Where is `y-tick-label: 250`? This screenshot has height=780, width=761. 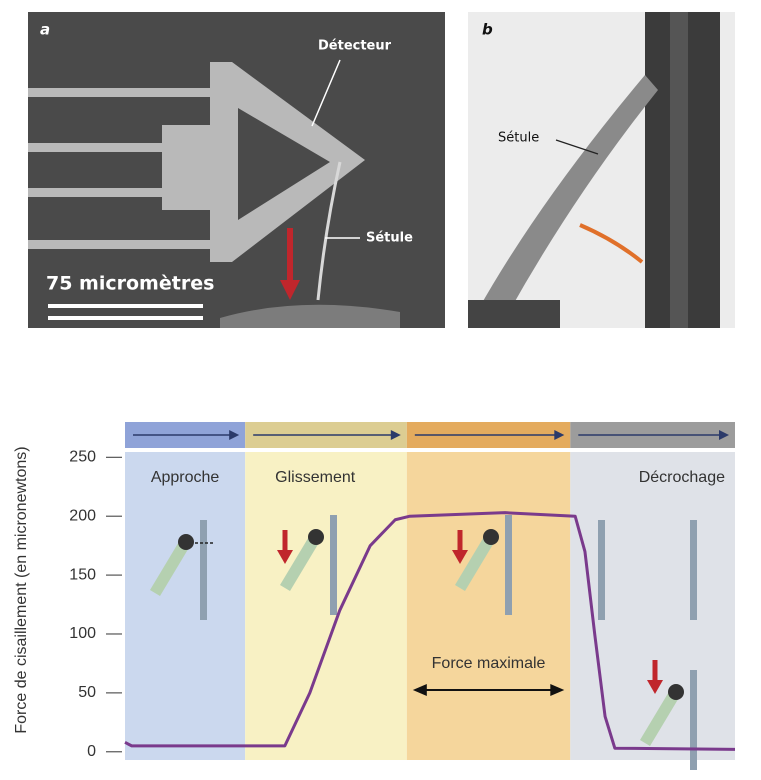
y-tick-label: 250 is located at coordinates (82, 457).